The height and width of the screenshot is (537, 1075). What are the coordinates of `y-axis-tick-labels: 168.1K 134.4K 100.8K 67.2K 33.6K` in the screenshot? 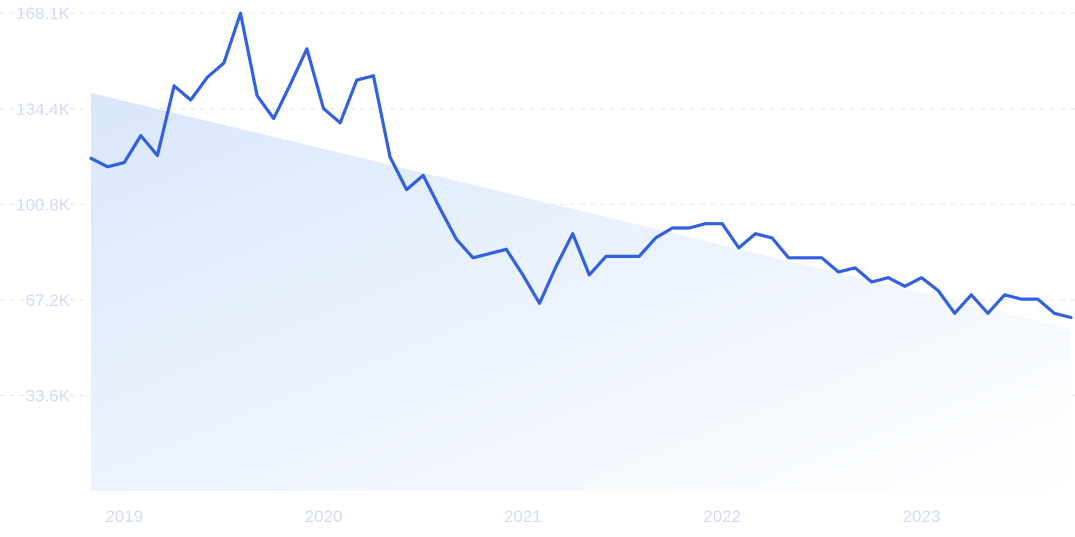 It's located at (43, 204).